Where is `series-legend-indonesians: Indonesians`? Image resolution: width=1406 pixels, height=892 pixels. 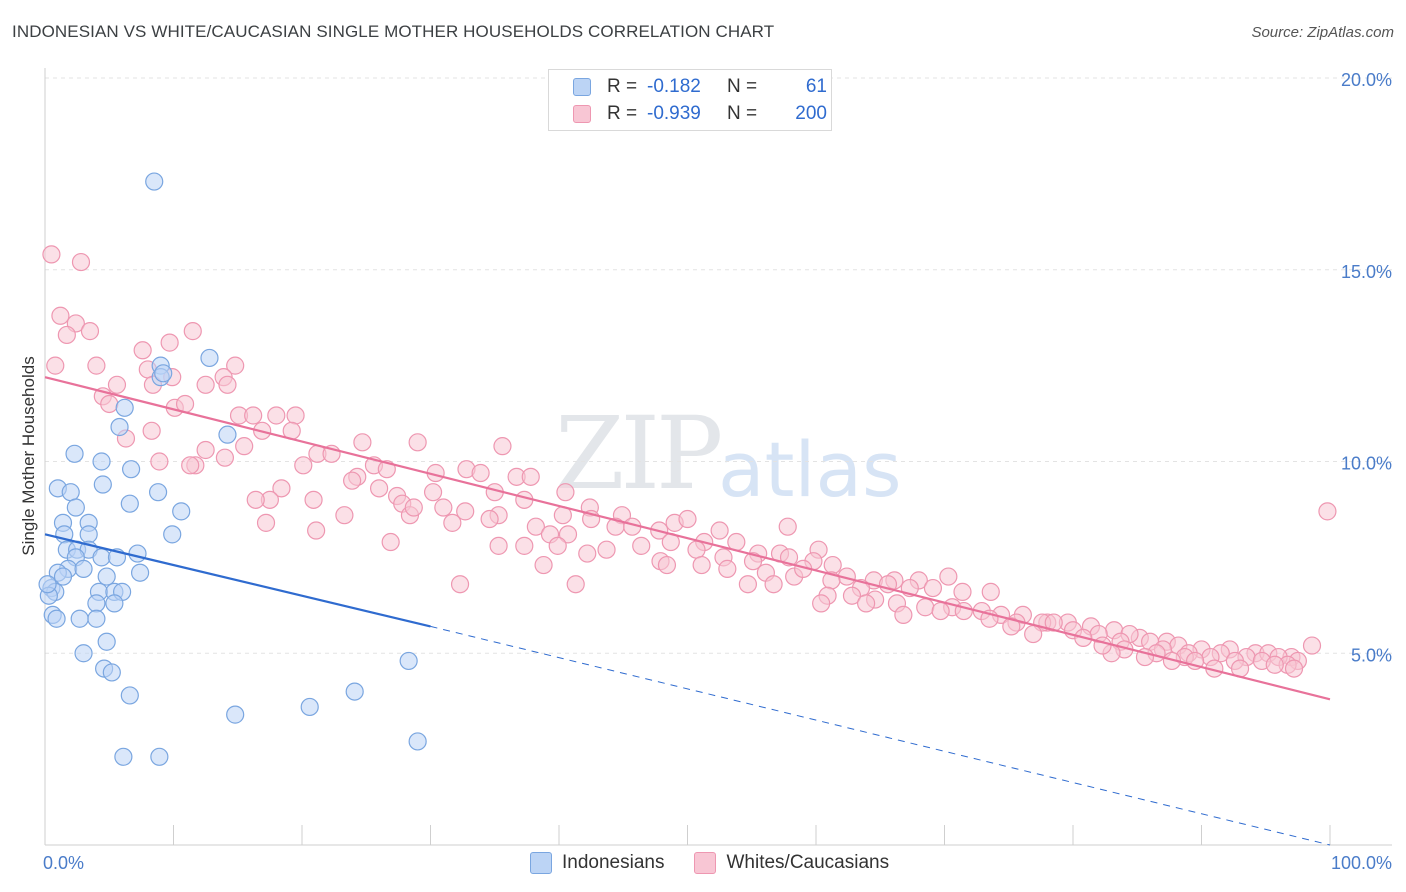 series-legend-indonesians: Indonesians is located at coordinates (597, 863).